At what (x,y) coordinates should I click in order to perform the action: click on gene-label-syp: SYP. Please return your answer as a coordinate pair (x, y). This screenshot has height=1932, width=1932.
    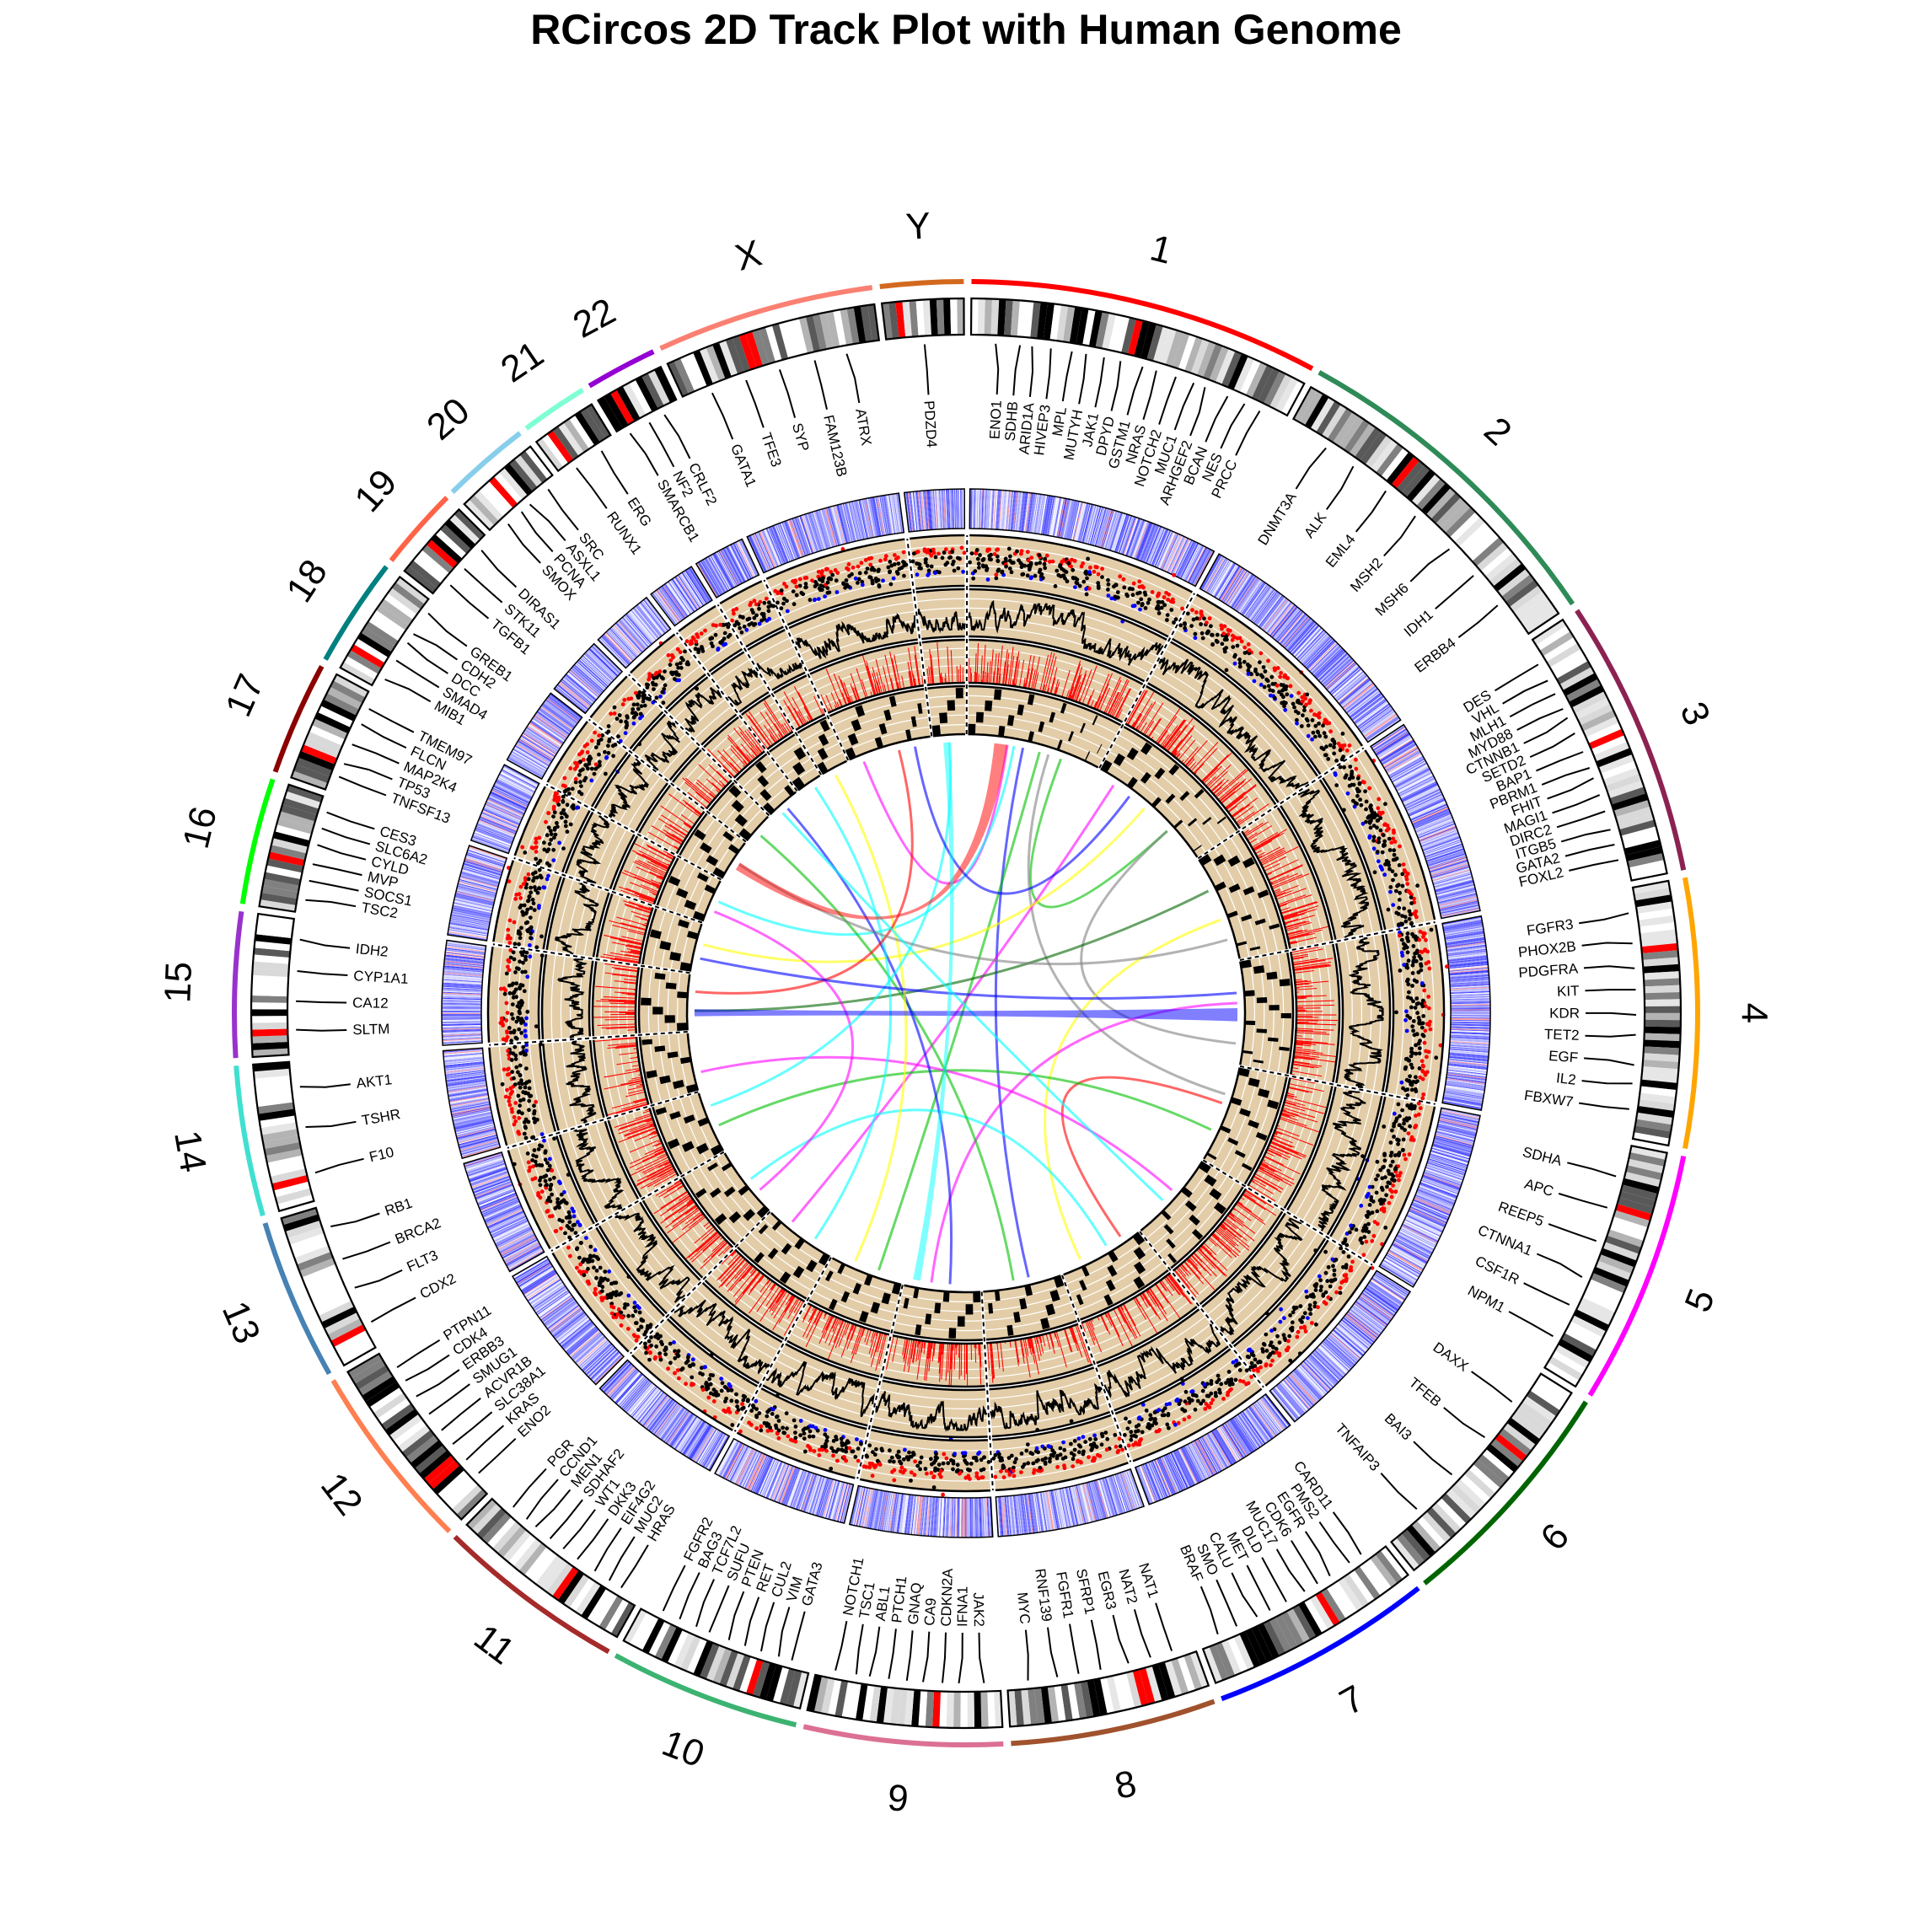
    Looking at the image, I should click on (801, 437).